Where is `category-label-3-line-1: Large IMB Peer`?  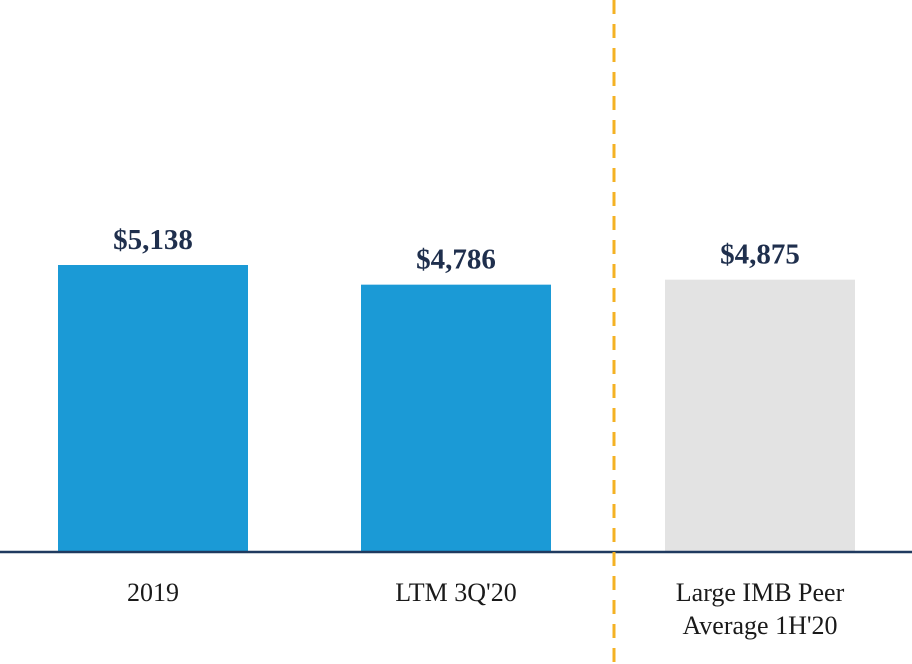
category-label-3-line-1: Large IMB Peer is located at coordinates (760, 592).